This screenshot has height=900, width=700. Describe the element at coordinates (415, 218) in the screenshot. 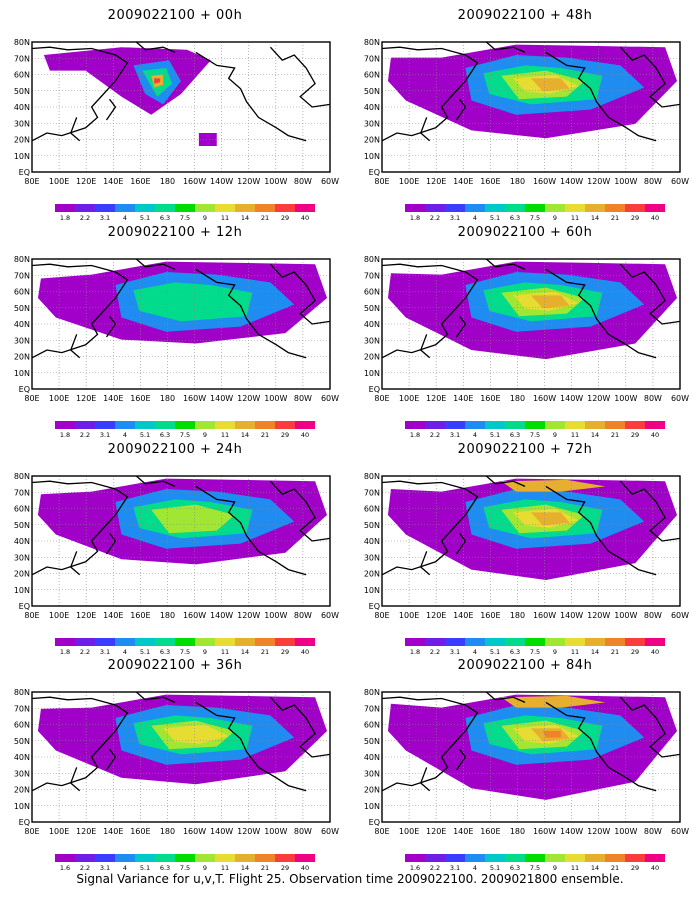

I see `colorbar-label: 1.8` at that location.